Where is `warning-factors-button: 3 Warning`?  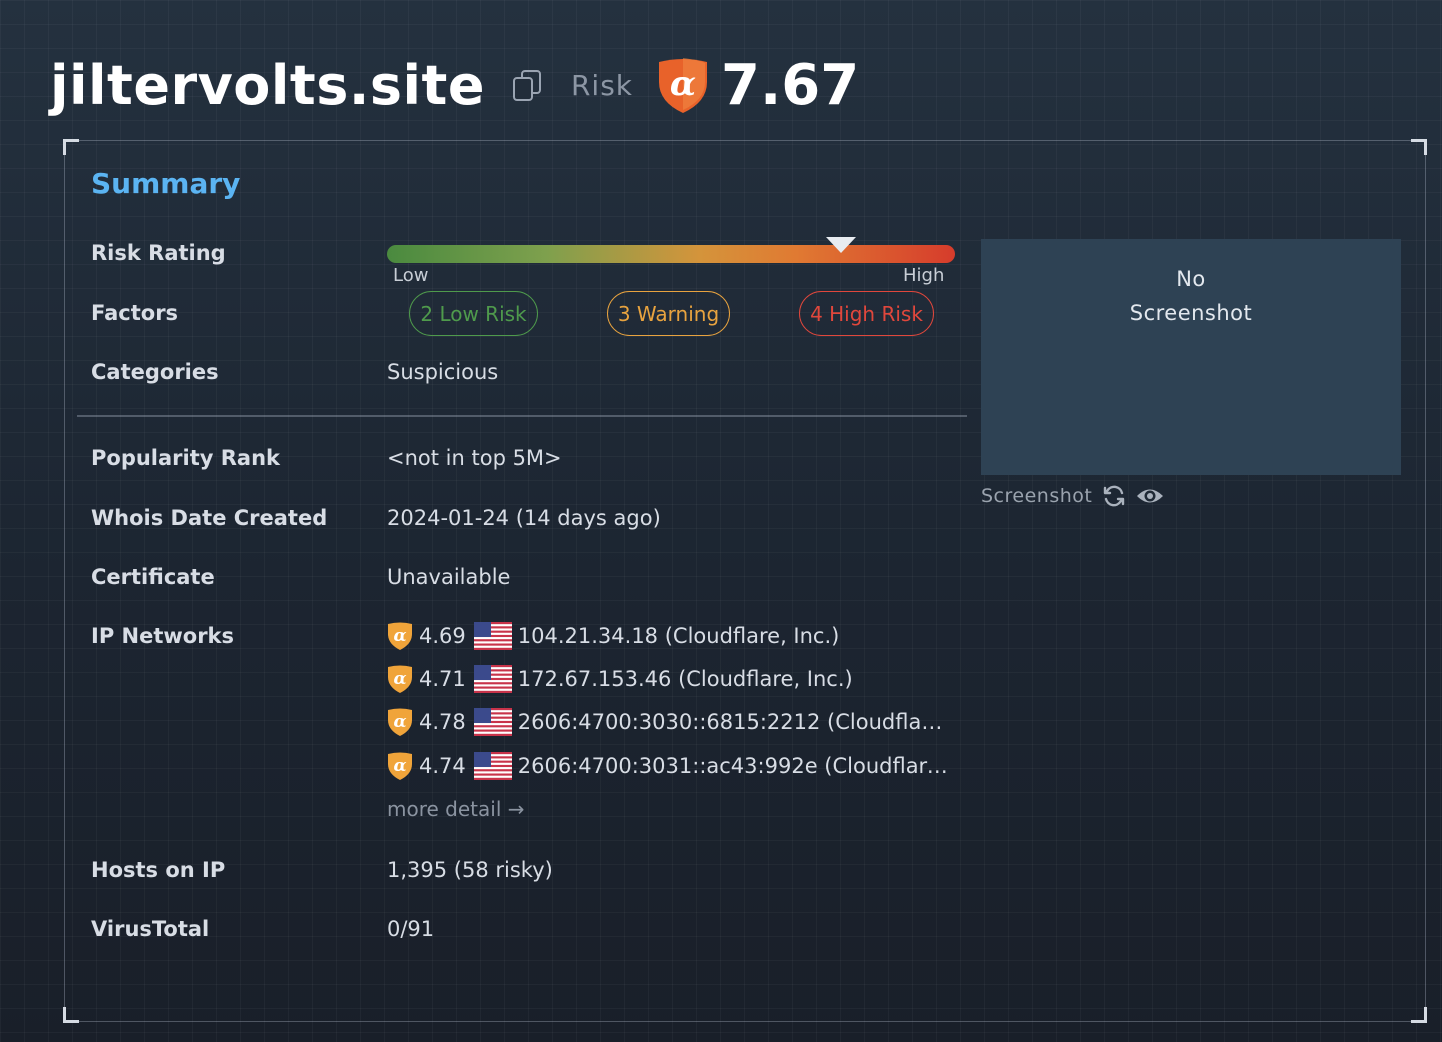 warning-factors-button: 3 Warning is located at coordinates (668, 313).